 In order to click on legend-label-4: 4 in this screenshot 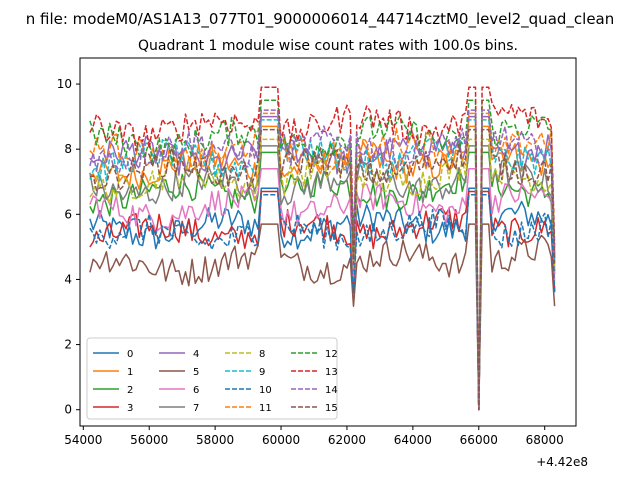, I will do `click(196, 354)`.